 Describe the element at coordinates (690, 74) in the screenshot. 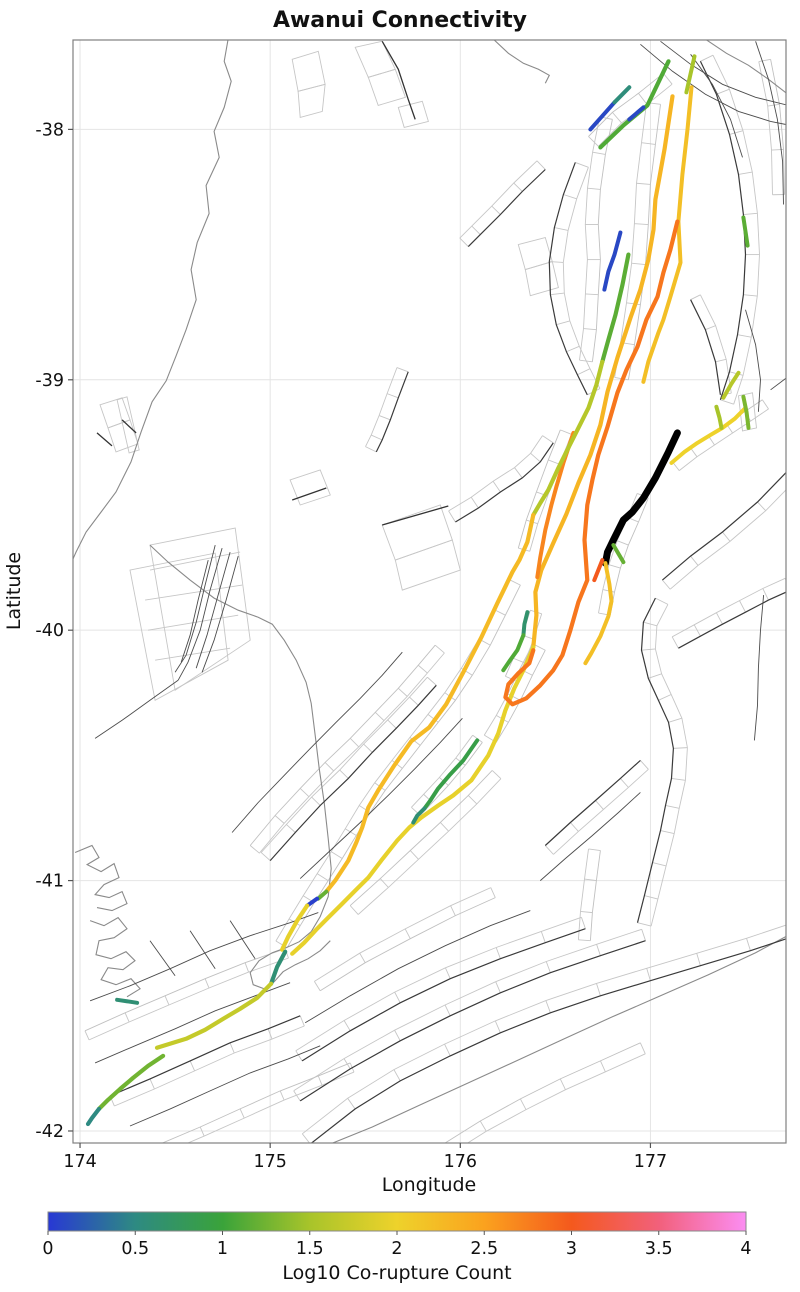

I see `rupture-olive-dash-top` at that location.